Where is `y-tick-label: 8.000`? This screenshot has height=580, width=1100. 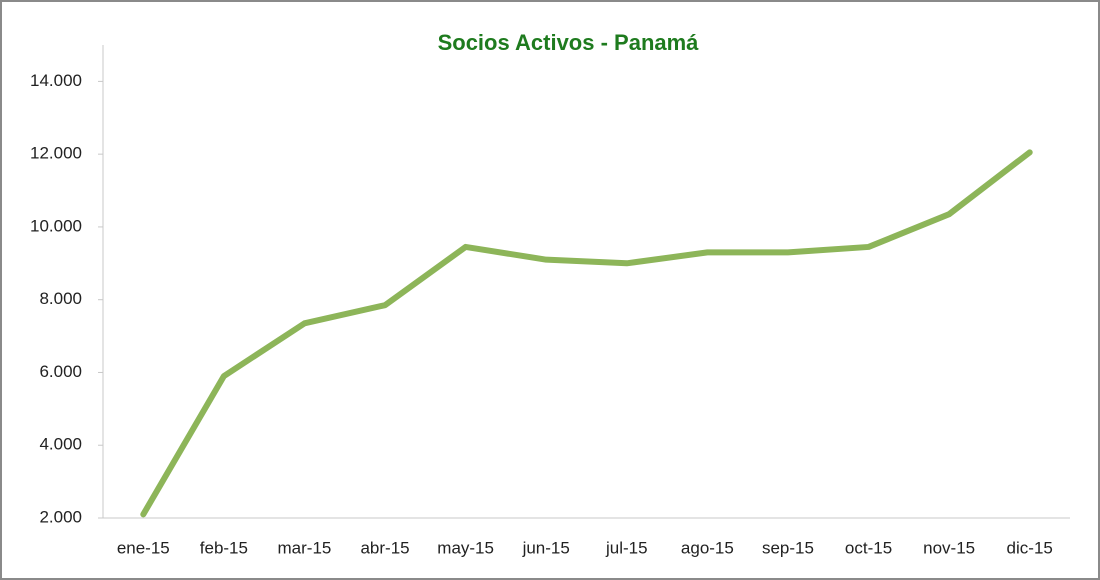 y-tick-label: 8.000 is located at coordinates (60, 298).